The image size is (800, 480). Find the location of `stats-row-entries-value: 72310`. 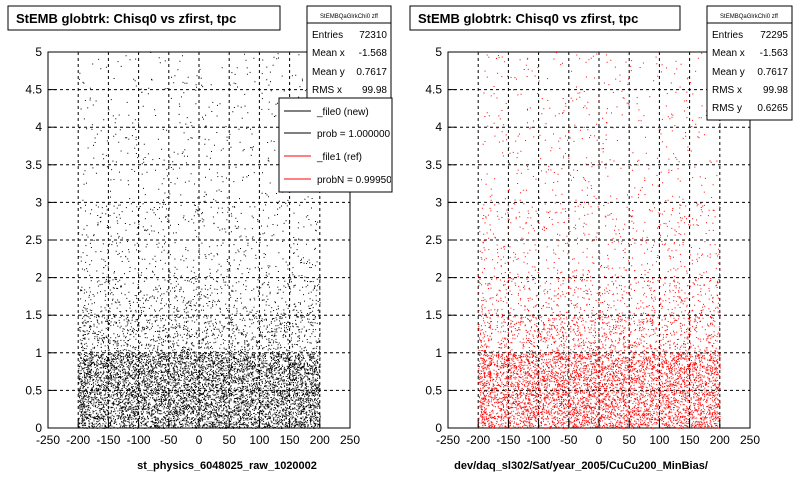

stats-row-entries-value: 72310 is located at coordinates (373, 35).